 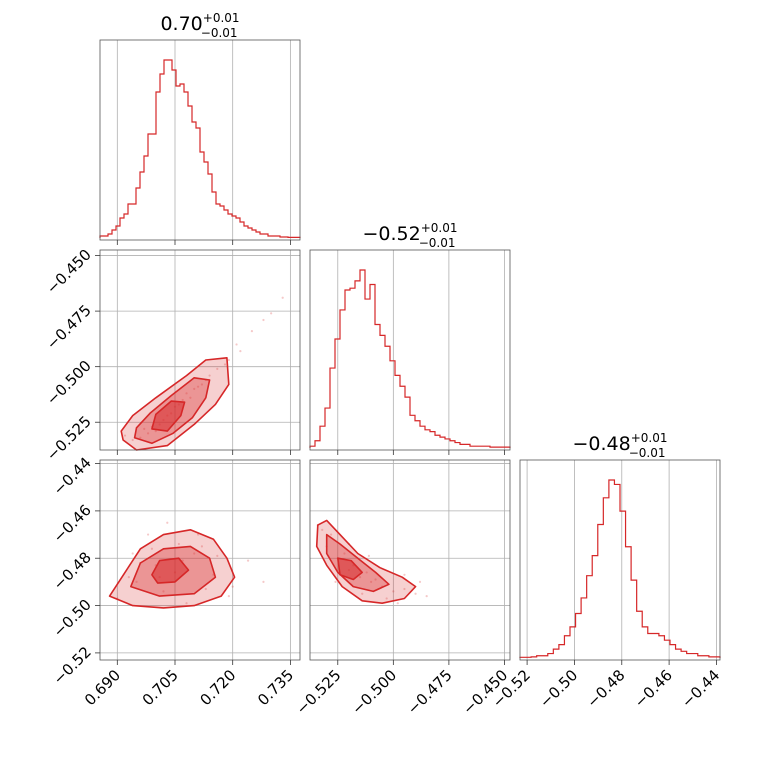 I want to click on y-tick-label-2-1: −0.50, so click(x=72, y=618).